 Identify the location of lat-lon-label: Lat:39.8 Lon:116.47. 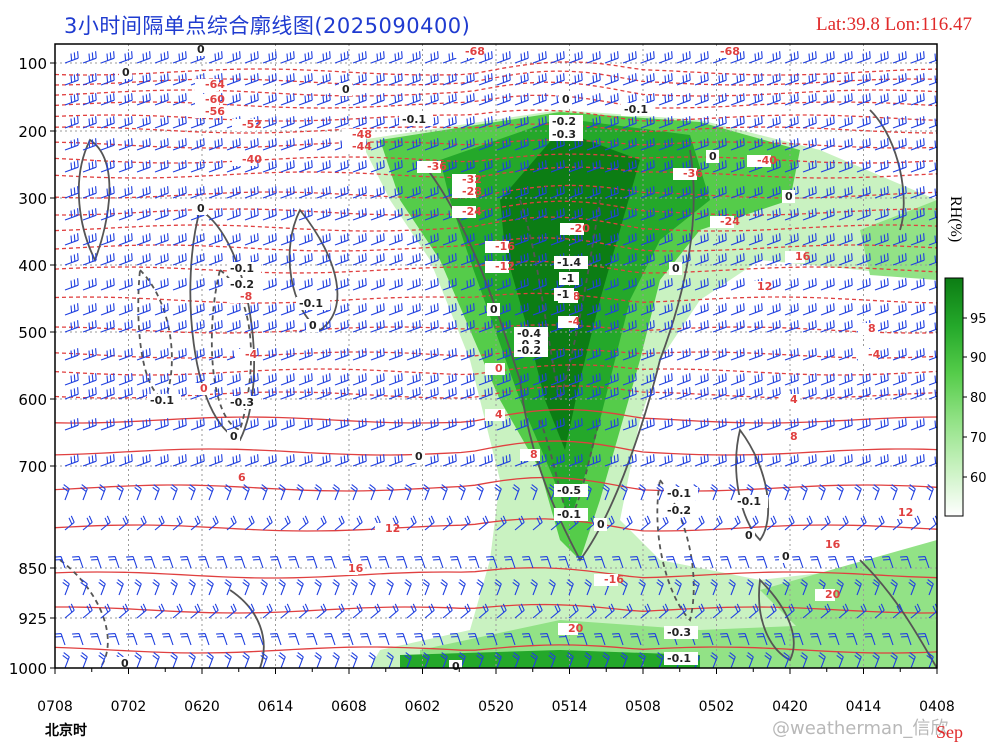
(893, 24).